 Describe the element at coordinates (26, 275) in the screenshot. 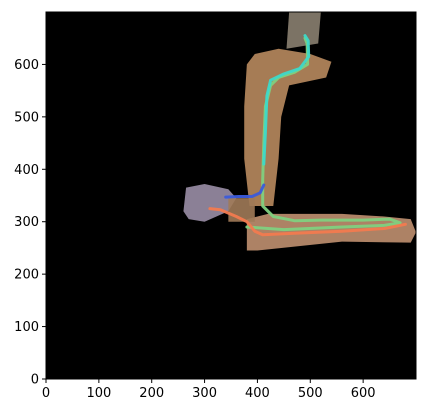

I see `y-tick-label: 200` at that location.